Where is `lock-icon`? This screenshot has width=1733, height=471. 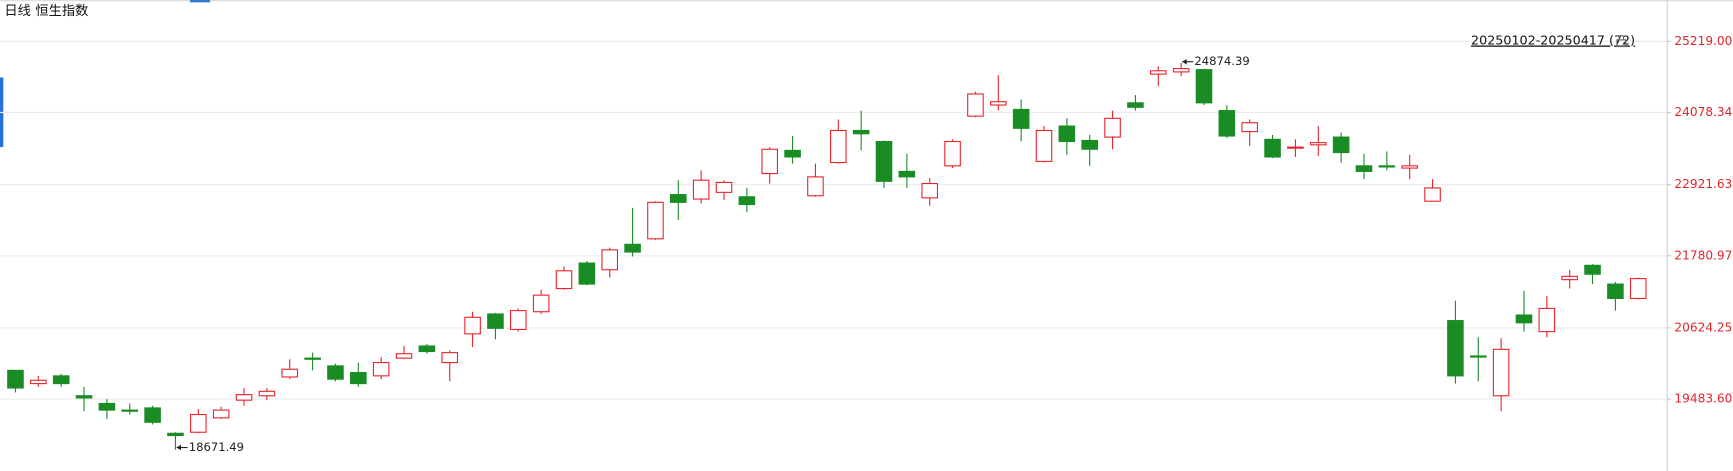 lock-icon is located at coordinates (1621, 41).